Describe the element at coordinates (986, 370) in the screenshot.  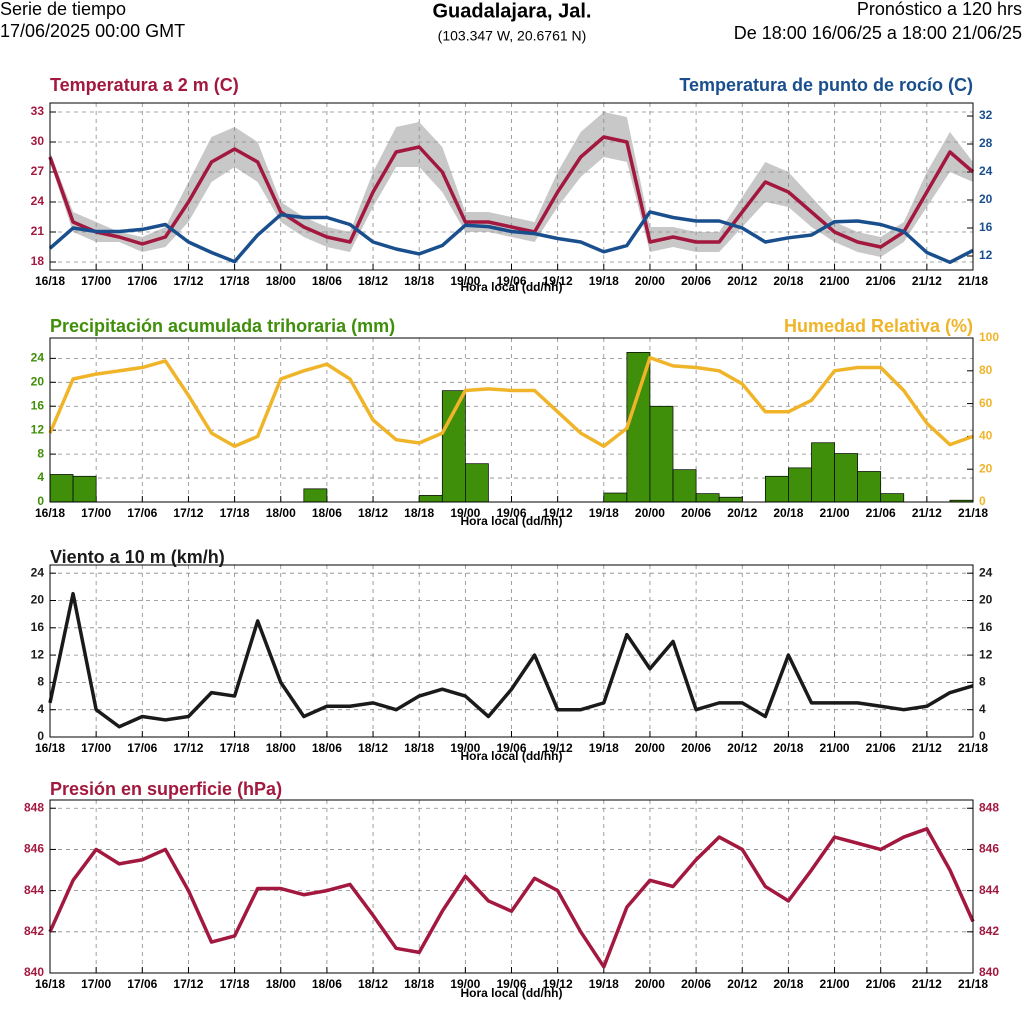
I see `y2-tick-label: 80` at that location.